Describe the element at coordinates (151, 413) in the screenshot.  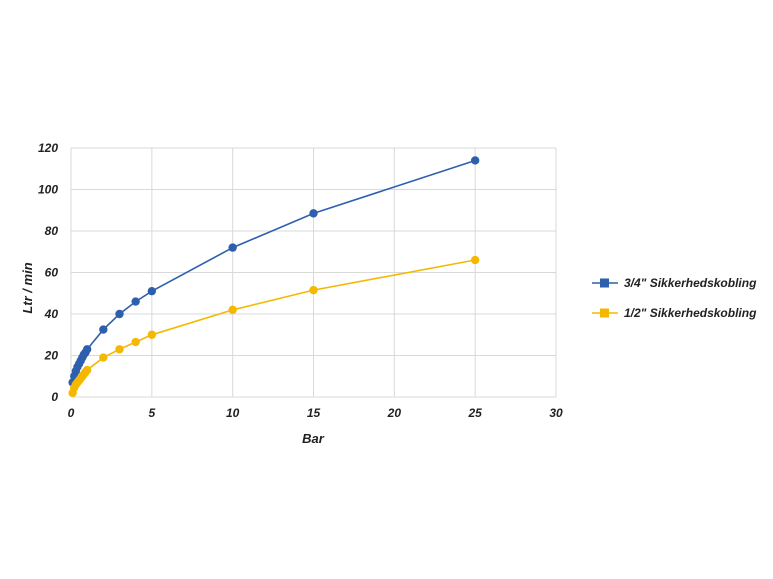
I see `x-tick-label: 5` at that location.